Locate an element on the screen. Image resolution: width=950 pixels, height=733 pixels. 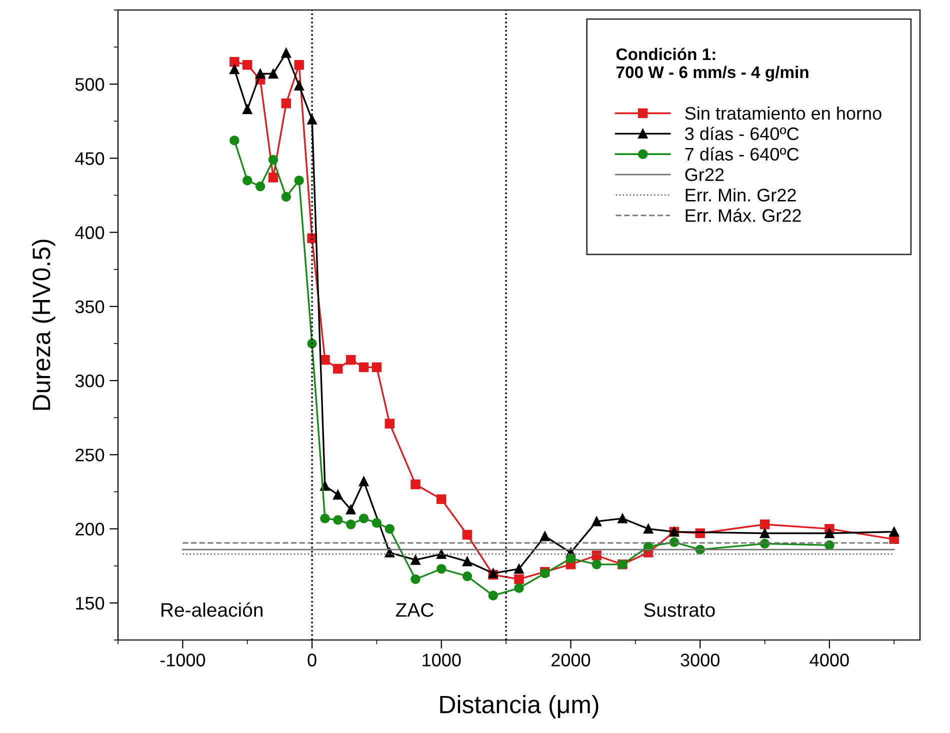
y-tick-label: 300 is located at coordinates (89, 381).